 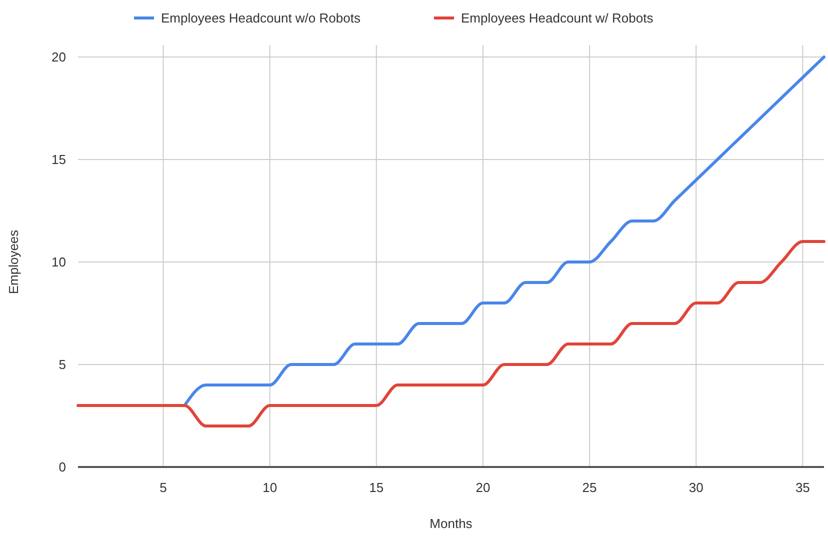 What do you see at coordinates (13, 261) in the screenshot?
I see `y-axis-title: Employees` at bounding box center [13, 261].